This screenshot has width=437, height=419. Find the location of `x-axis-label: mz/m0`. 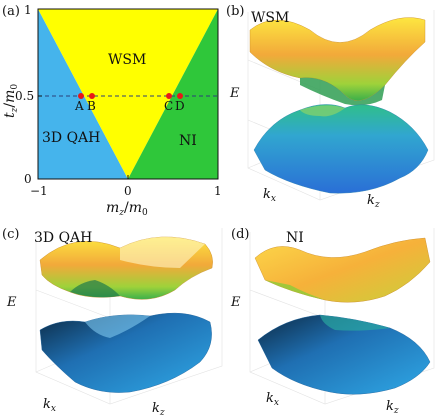

x-axis-label: mz/m0 is located at coordinates (127, 209).